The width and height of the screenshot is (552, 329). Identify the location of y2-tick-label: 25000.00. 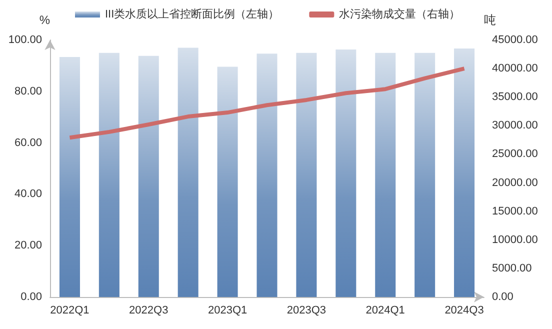
(515, 154).